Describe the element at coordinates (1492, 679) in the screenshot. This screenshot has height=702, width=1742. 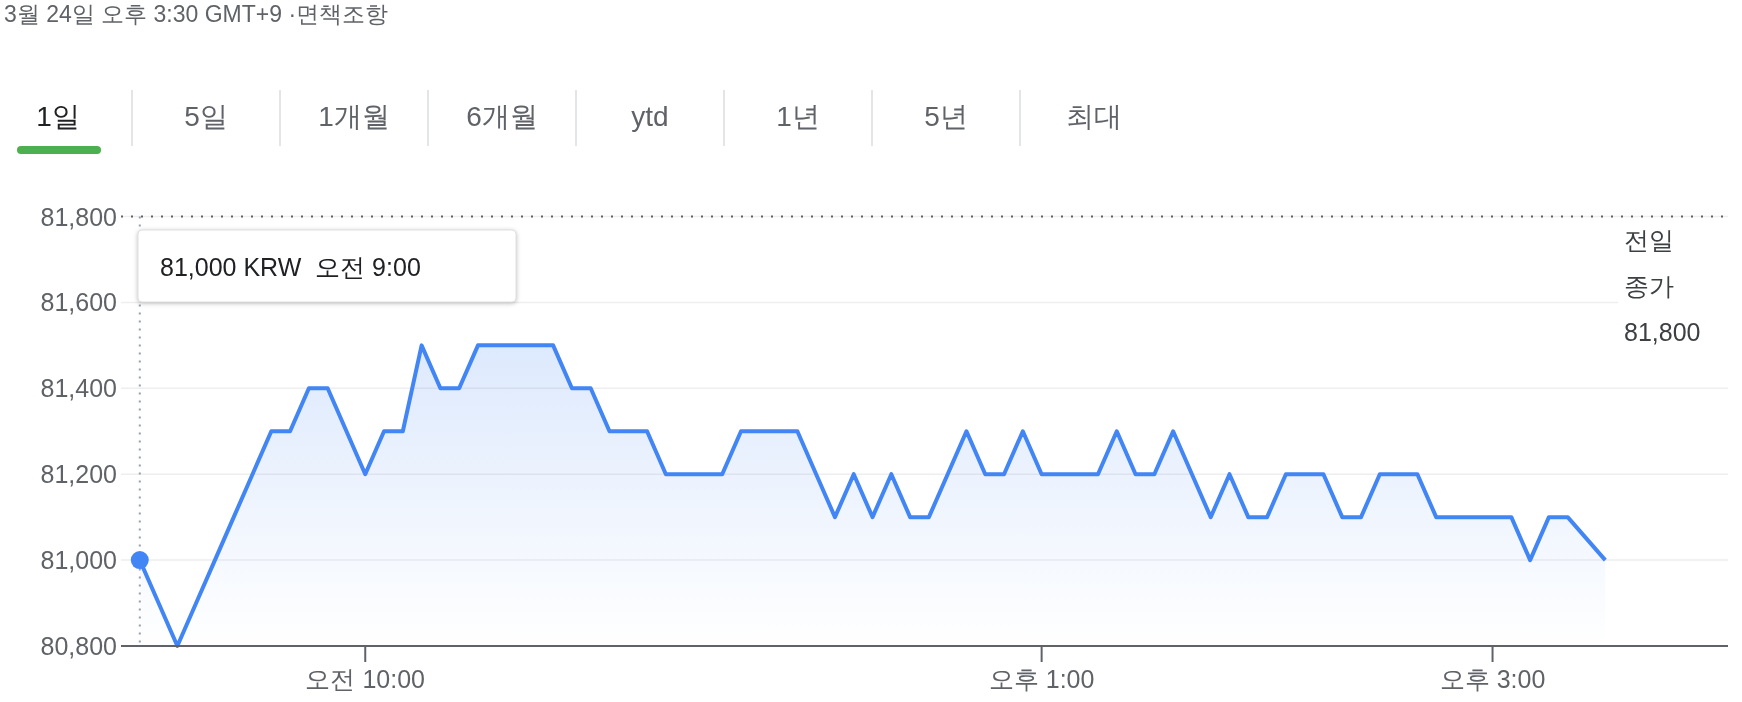
I see `x-tick-label: 오후 3:00` at that location.